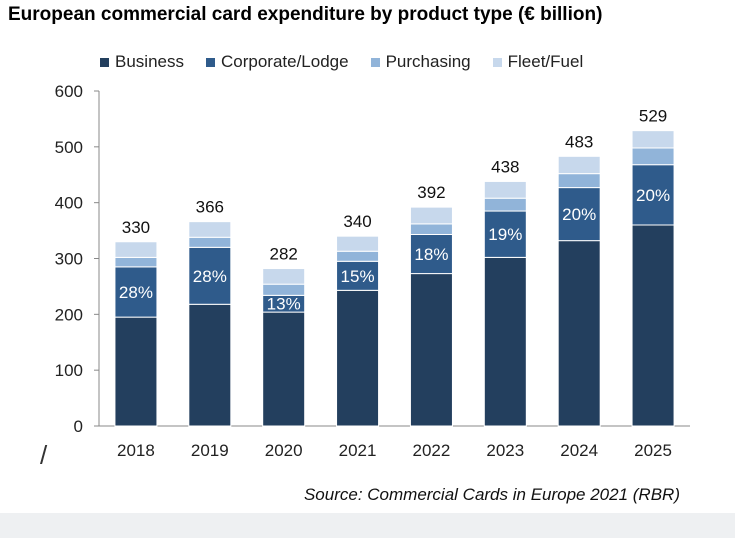 The width and height of the screenshot is (735, 538). I want to click on x-tick-label: 2023, so click(505, 450).